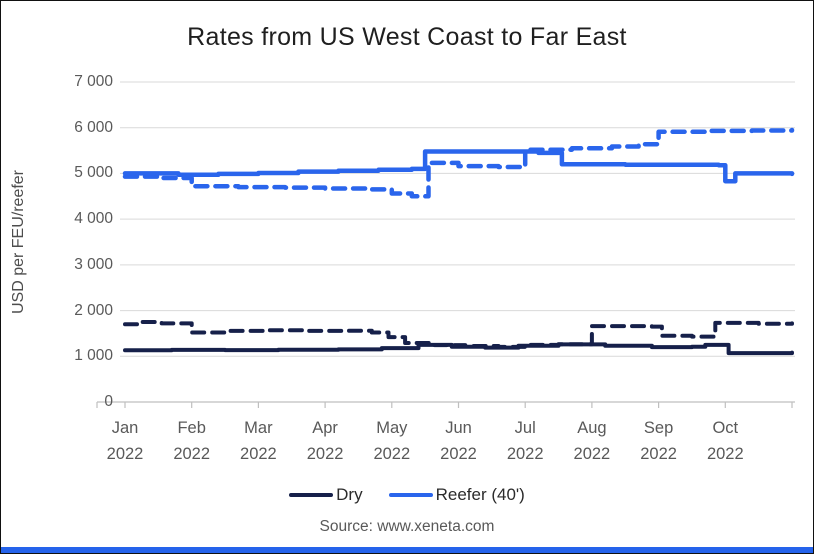 Image resolution: width=814 pixels, height=555 pixels. What do you see at coordinates (659, 441) in the screenshot?
I see `x-tick-label: Sep 2022` at bounding box center [659, 441].